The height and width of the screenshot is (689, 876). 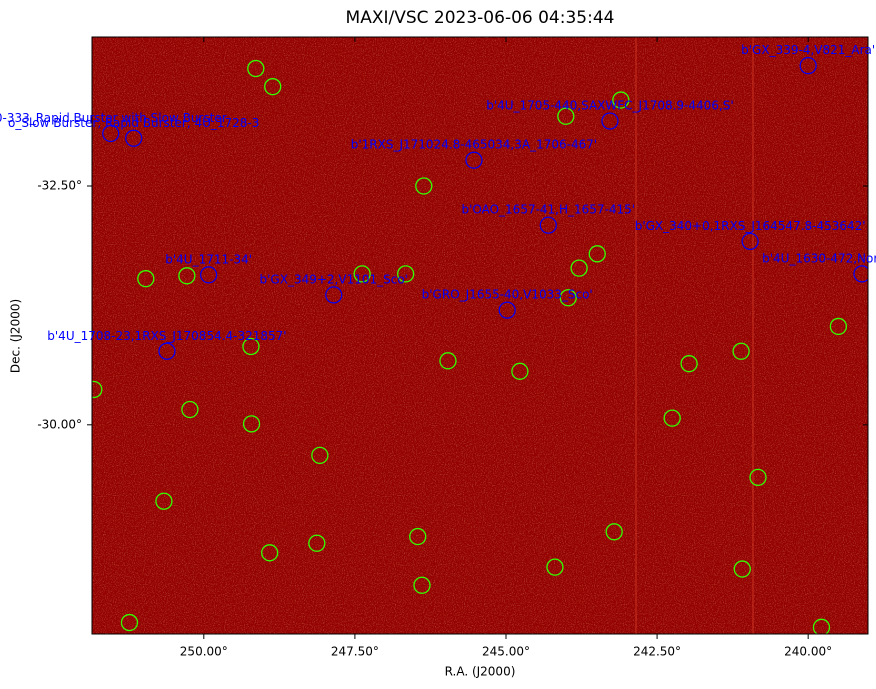 What do you see at coordinates (609, 106) in the screenshot?
I see `catalog-label: b'4U_1705-440,SAXWFC_J1708.9-4406,S'` at bounding box center [609, 106].